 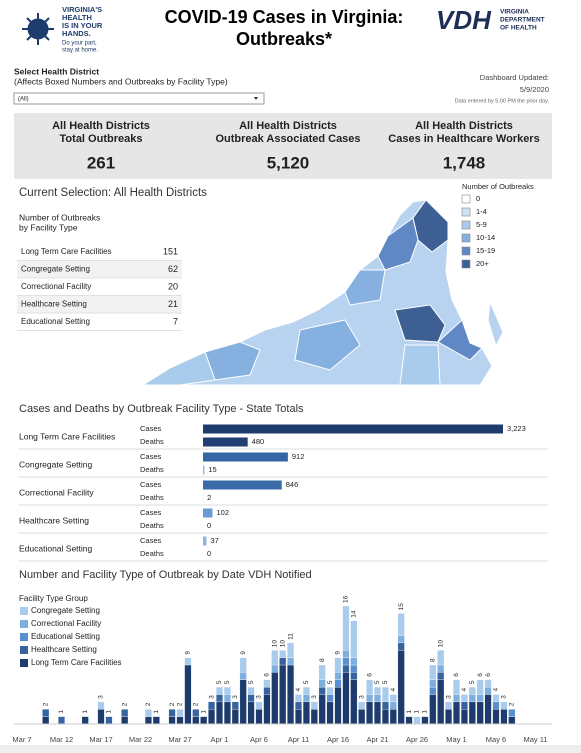 I want to click on value-label: 37, so click(x=214, y=540).